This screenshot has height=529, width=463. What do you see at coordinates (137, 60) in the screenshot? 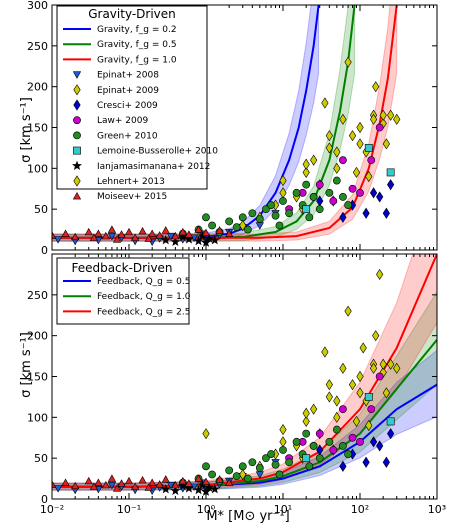
I see `legend-entry-label: Gravity, f_g = 1.0` at bounding box center [137, 60].